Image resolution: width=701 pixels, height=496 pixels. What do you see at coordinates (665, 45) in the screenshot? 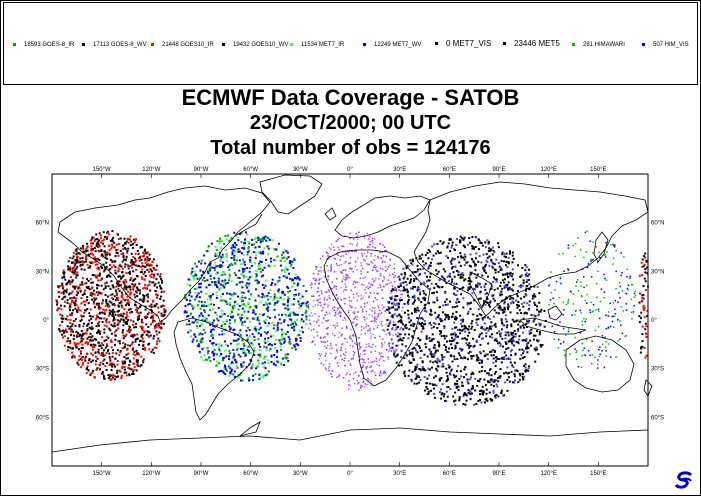
I see `legend-item: 507 HIM_VIS` at bounding box center [665, 45].